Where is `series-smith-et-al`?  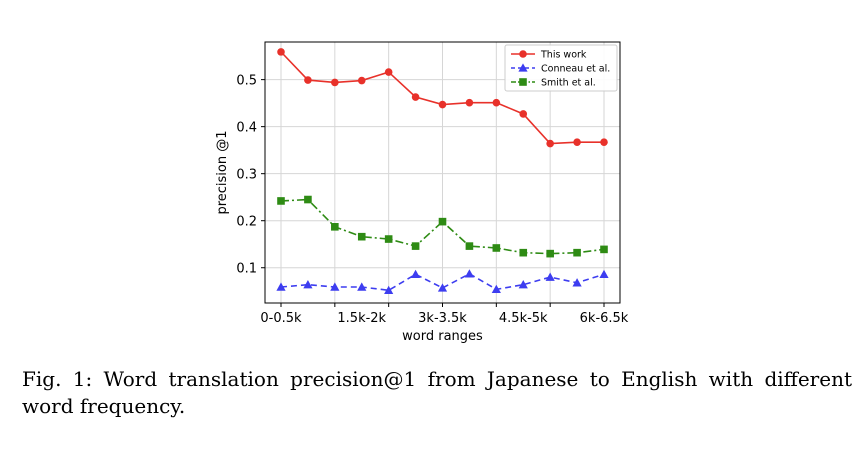 series-smith-et-al is located at coordinates (442, 226).